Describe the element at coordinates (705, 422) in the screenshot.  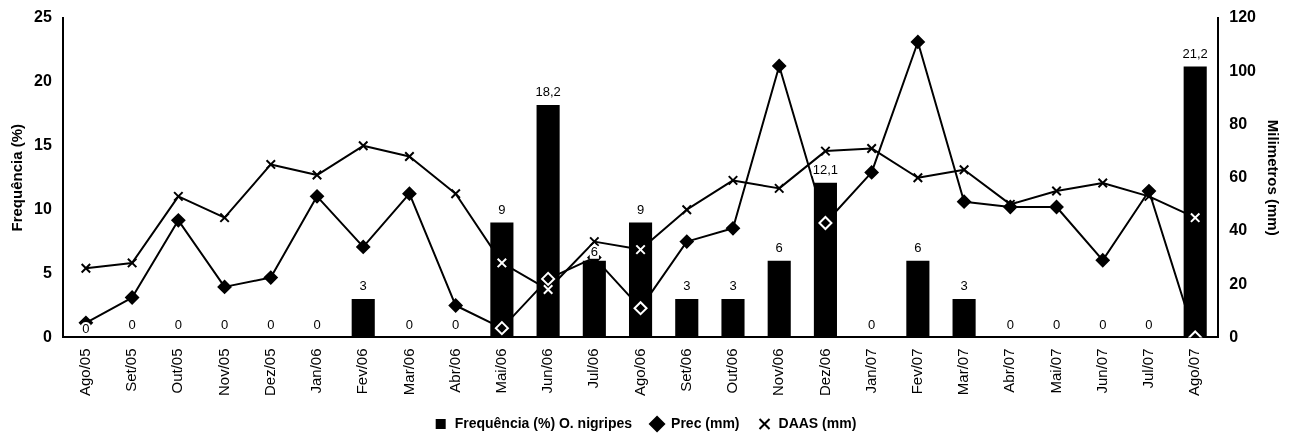
I see `legend-label: Prec (mm)` at that location.